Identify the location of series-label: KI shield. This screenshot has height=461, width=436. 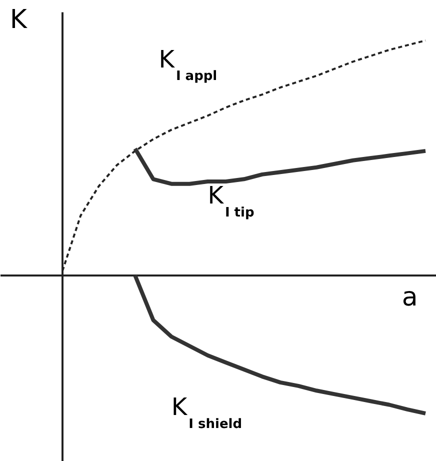
(206, 412).